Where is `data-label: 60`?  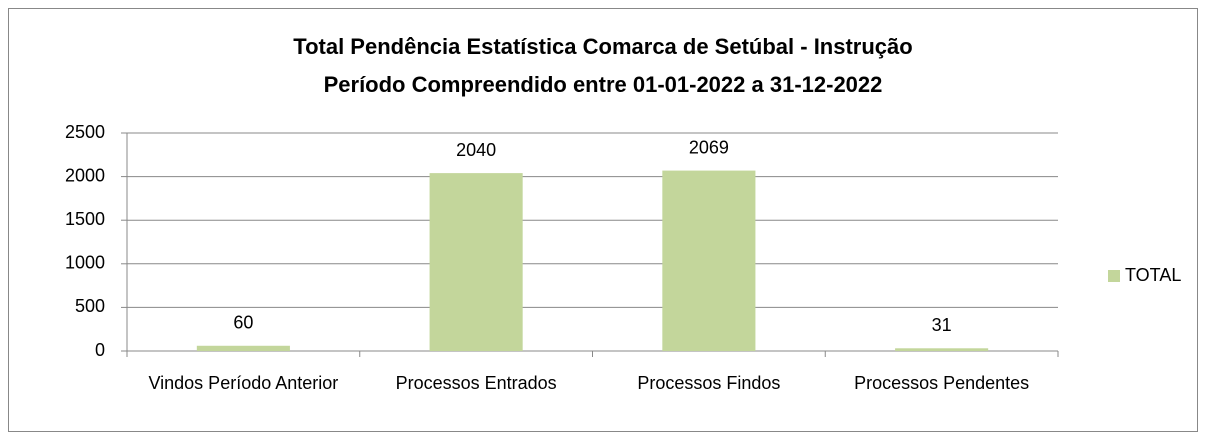 data-label: 60 is located at coordinates (243, 323).